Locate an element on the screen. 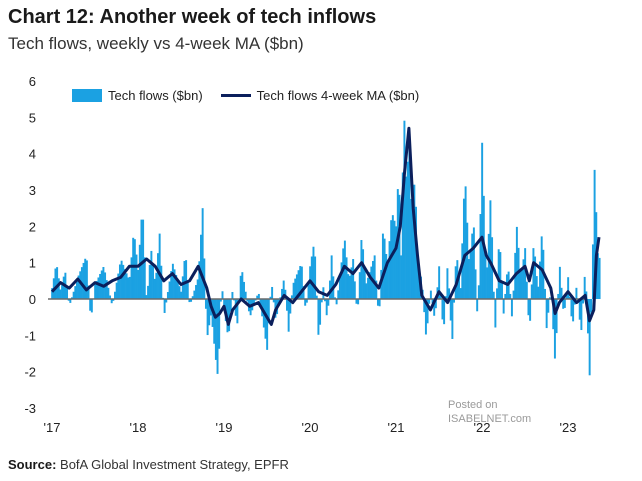 This screenshot has width=642, height=481. y-tick-label: -1 is located at coordinates (30, 335).